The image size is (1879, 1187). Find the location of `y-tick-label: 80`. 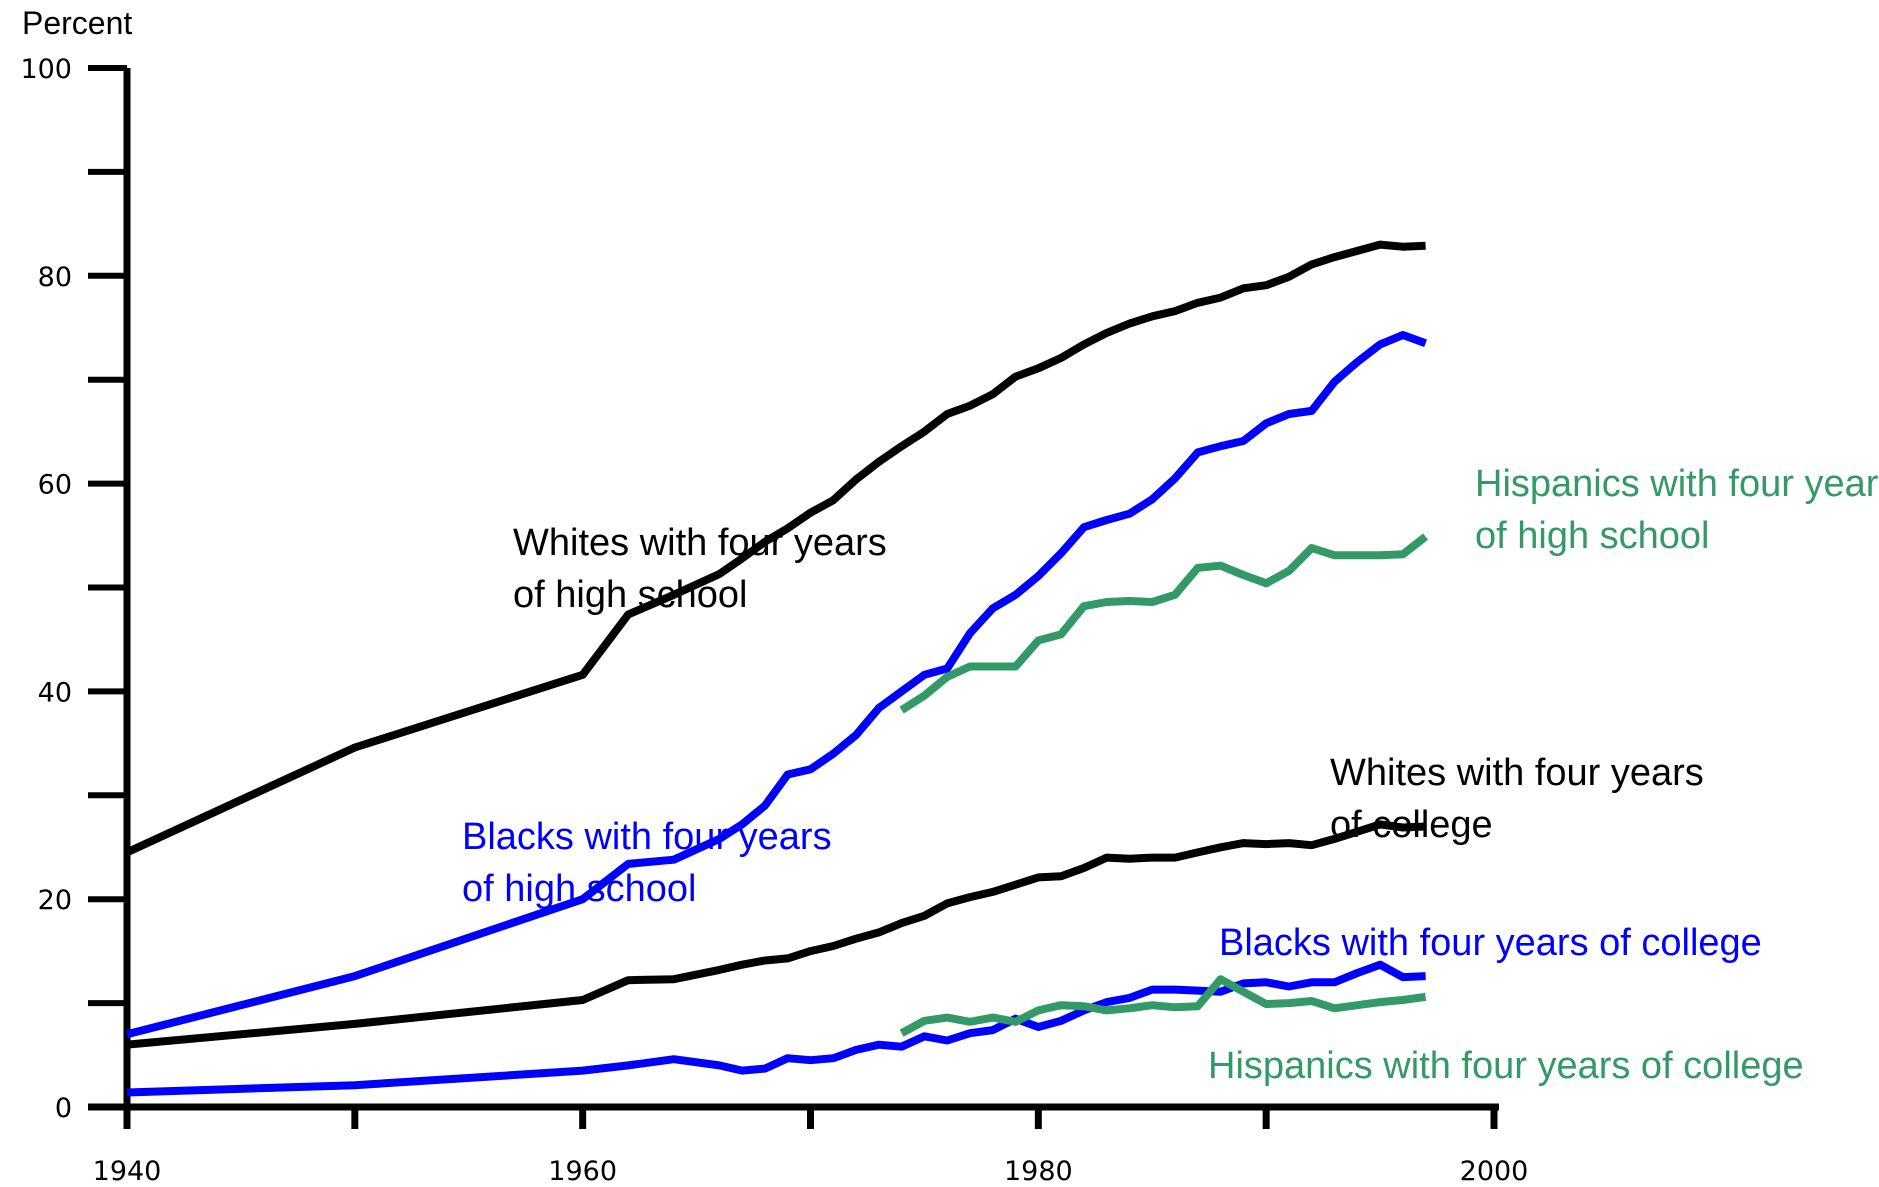

y-tick-label: 80 is located at coordinates (55, 277).